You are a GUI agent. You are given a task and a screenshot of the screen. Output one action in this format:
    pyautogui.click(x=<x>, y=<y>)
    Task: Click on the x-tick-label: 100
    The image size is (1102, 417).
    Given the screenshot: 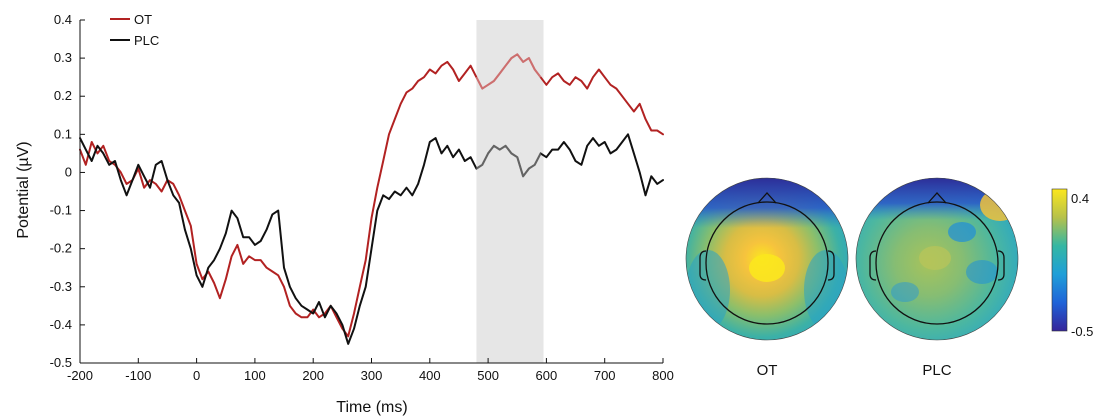 What is the action you would take?
    pyautogui.click(x=255, y=375)
    